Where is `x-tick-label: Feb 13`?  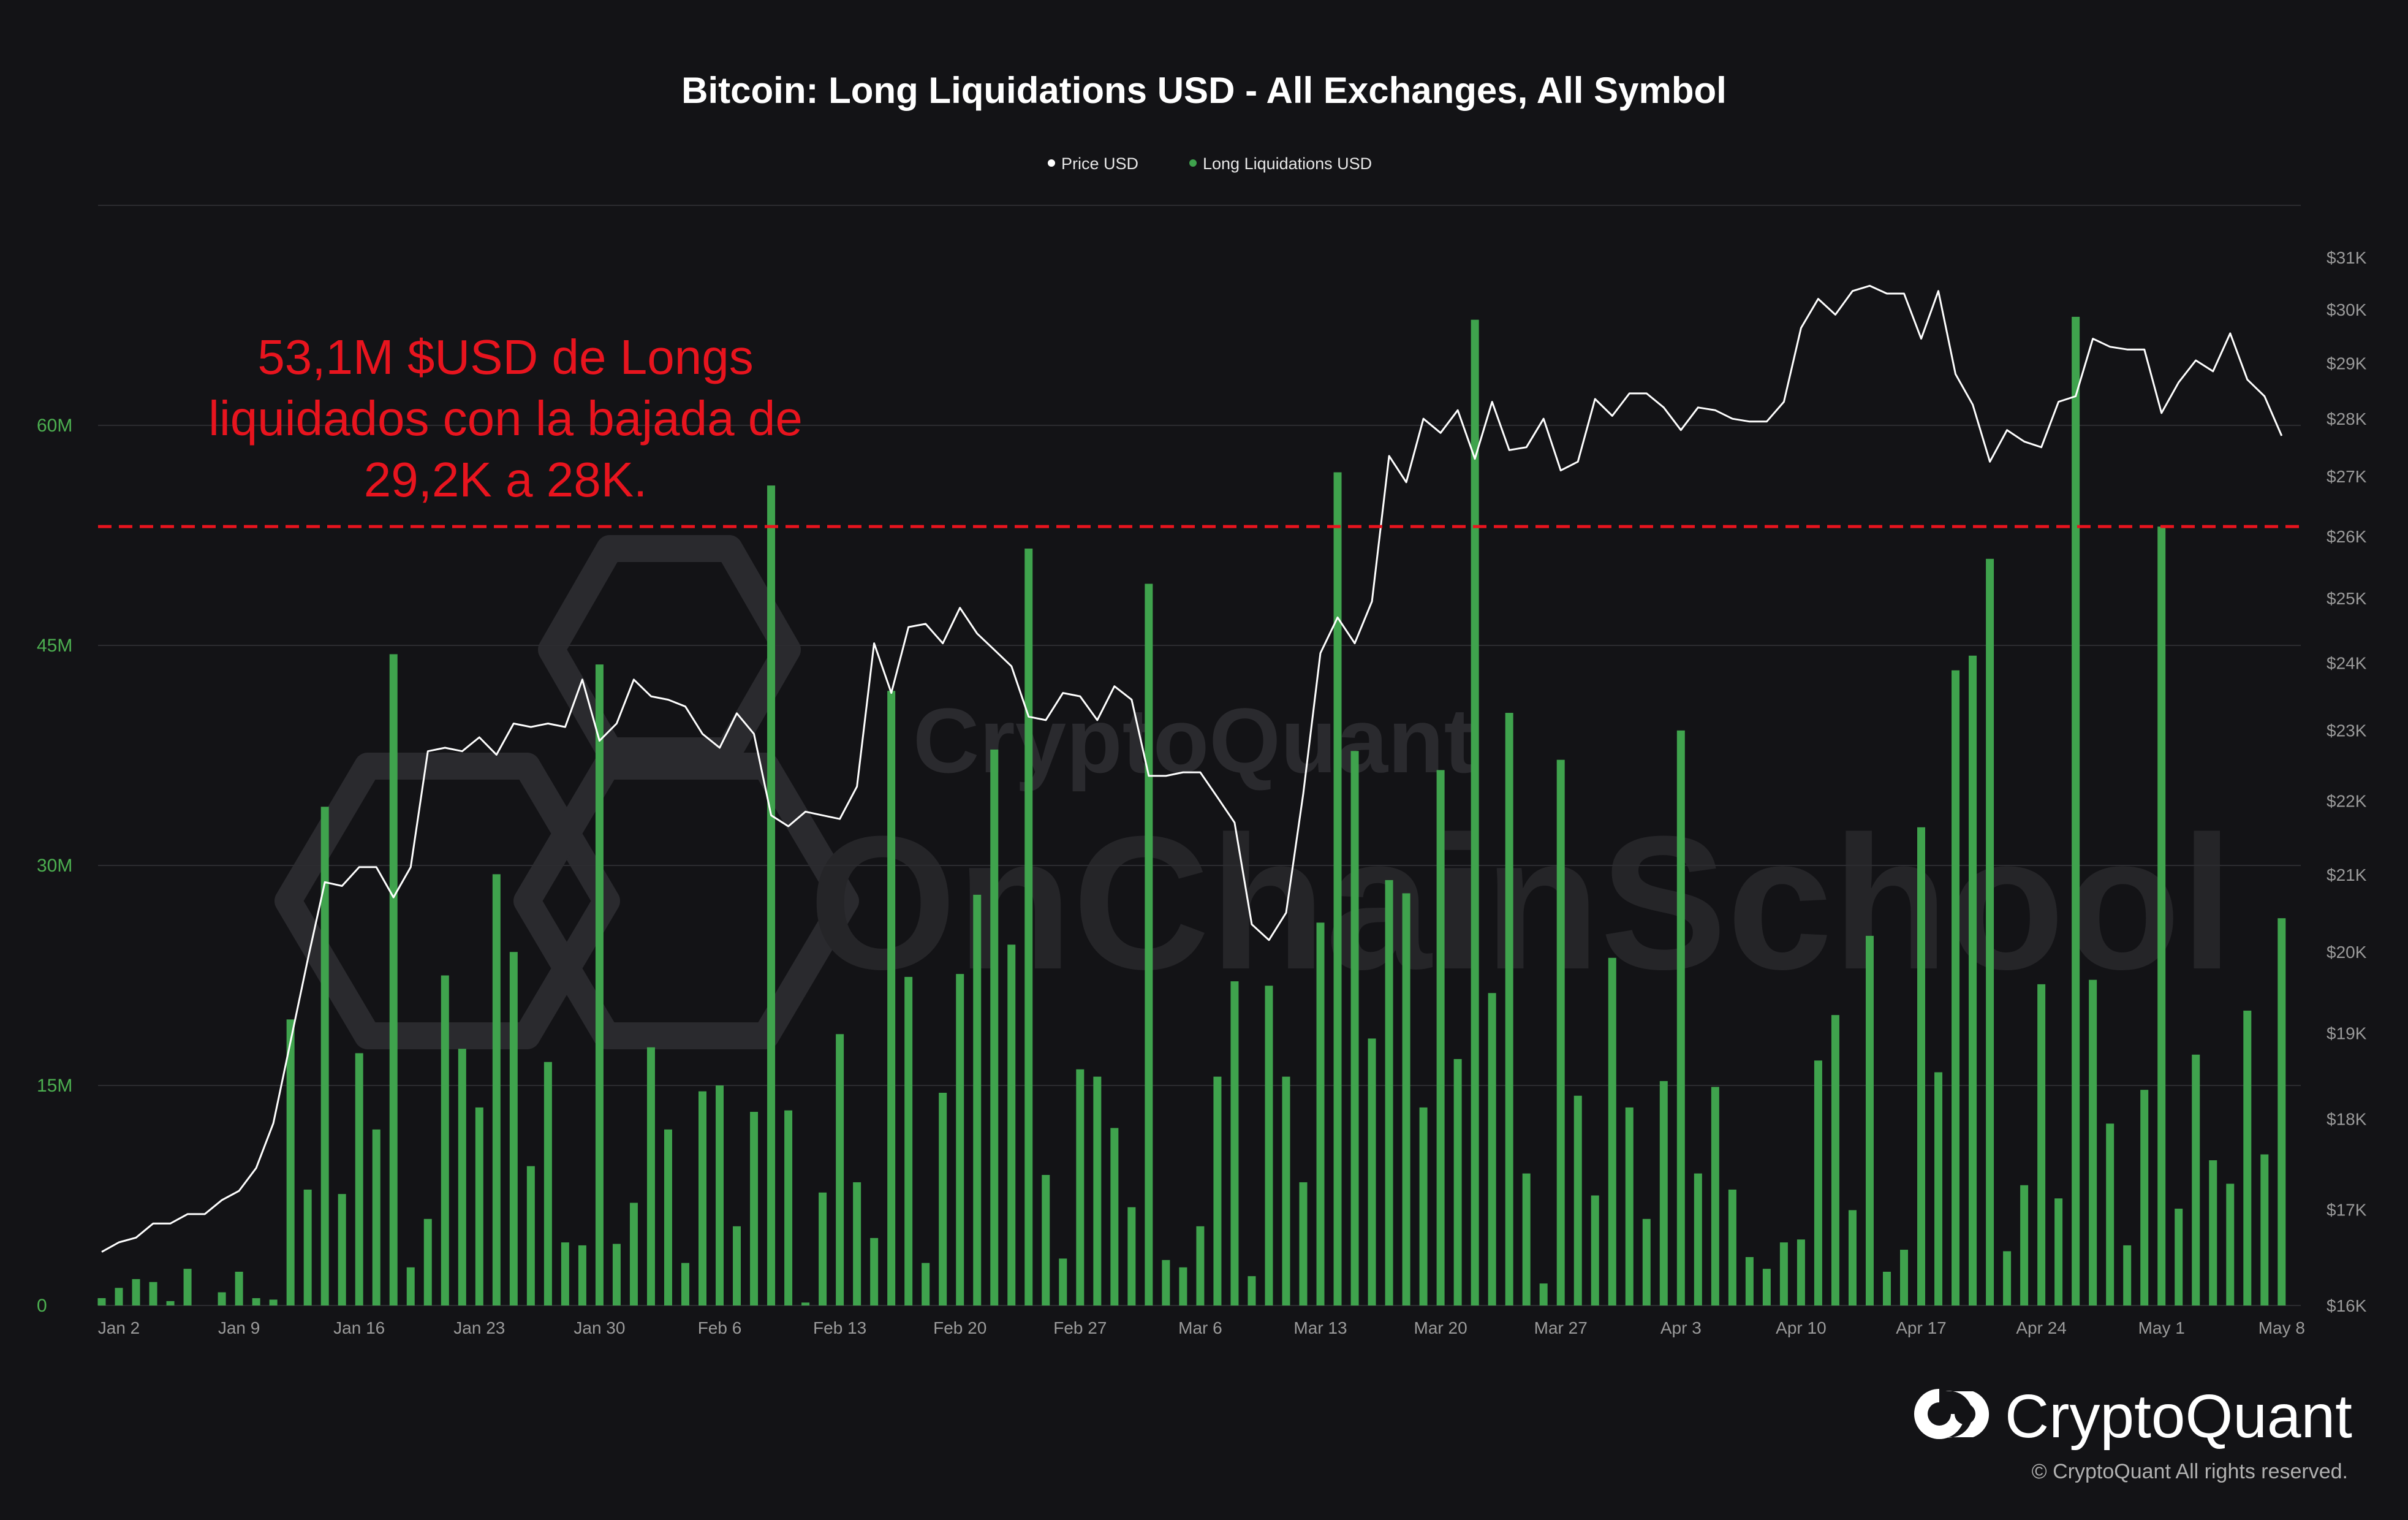 x-tick-label: Feb 13 is located at coordinates (839, 1327).